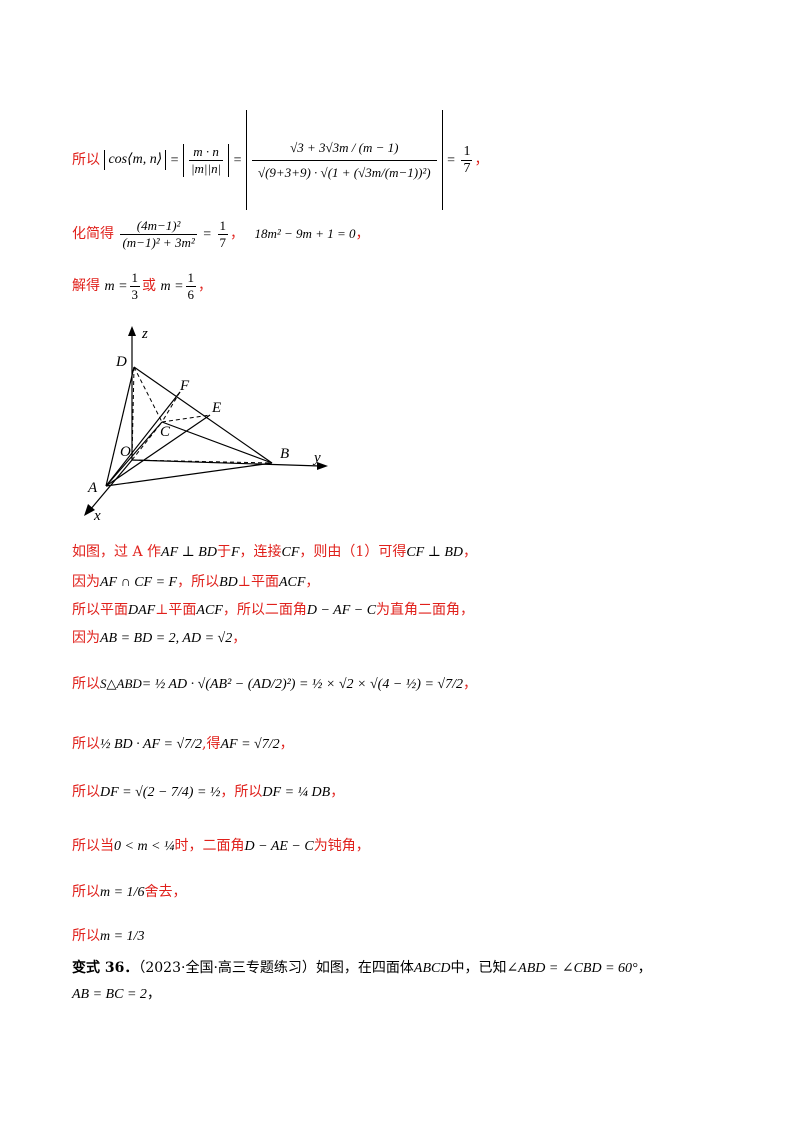  Describe the element at coordinates (208, 792) in the screenshot. I see `para-line-7: 所以DF = √(2 − 7/4) = ½，所以DF = ¼ DB，` at that location.